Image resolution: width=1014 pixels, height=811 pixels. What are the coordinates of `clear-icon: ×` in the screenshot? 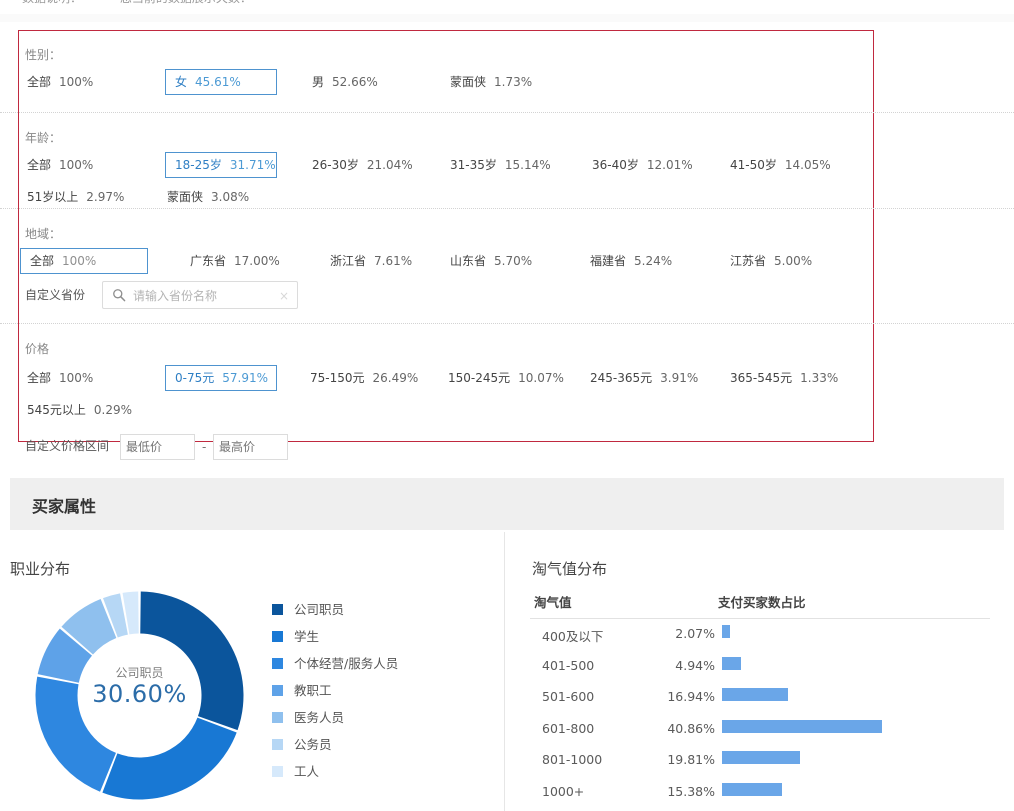 It's located at (283, 296).